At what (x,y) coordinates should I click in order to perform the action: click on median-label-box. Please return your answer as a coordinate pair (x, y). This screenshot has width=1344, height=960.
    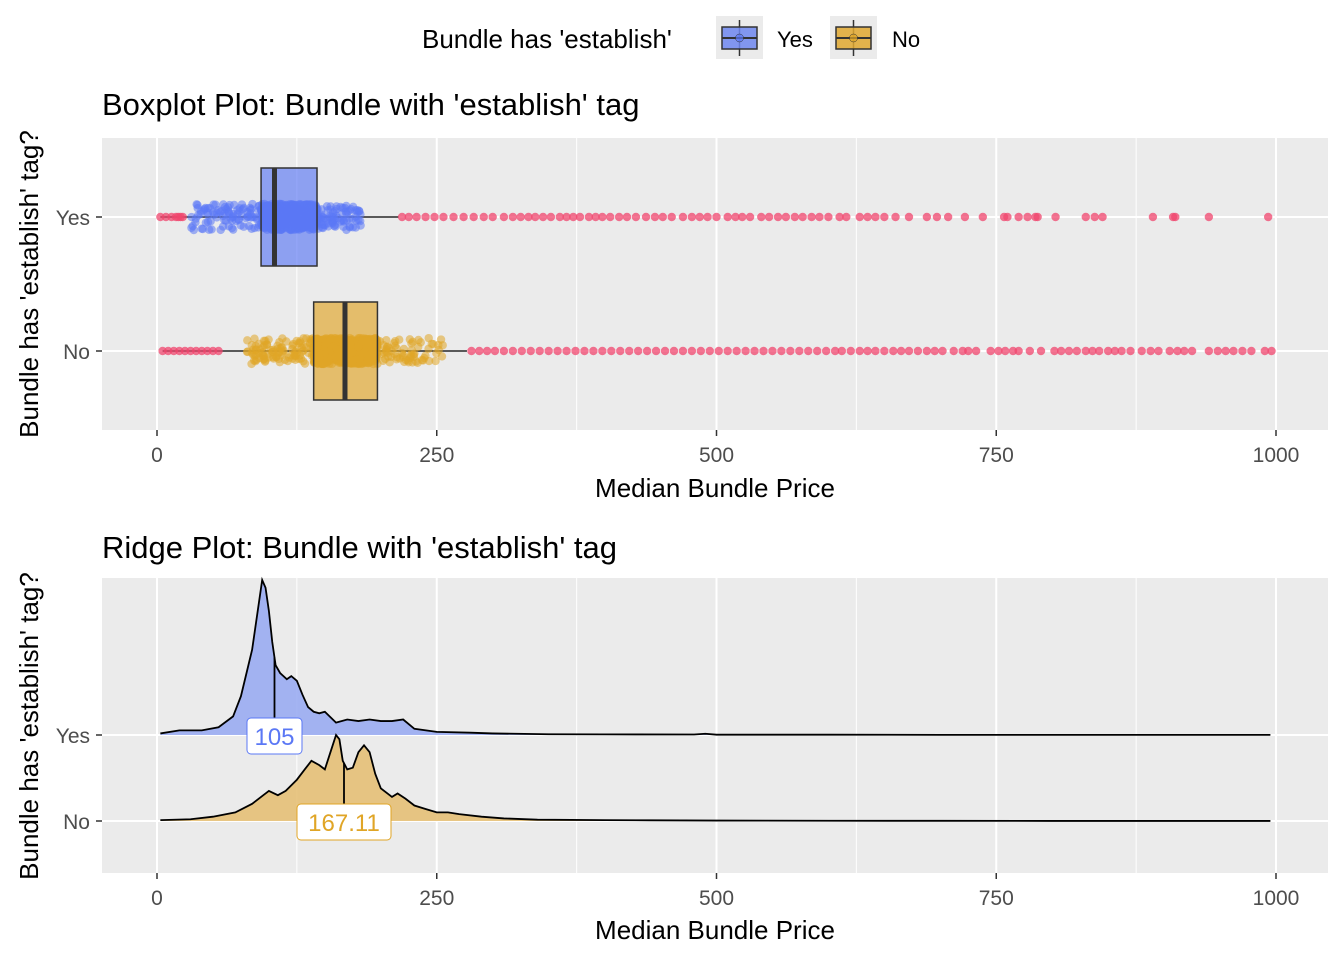
    Looking at the image, I should click on (344, 822).